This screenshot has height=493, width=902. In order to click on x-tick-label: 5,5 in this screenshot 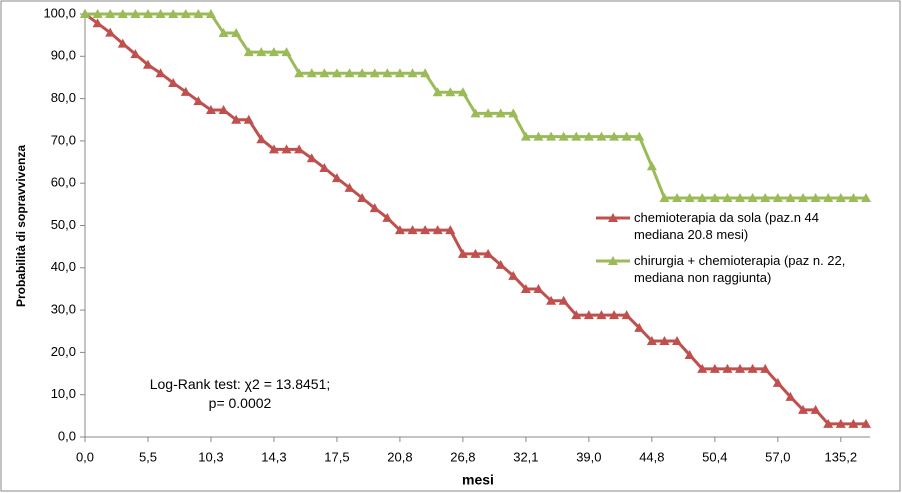, I will do `click(148, 456)`.